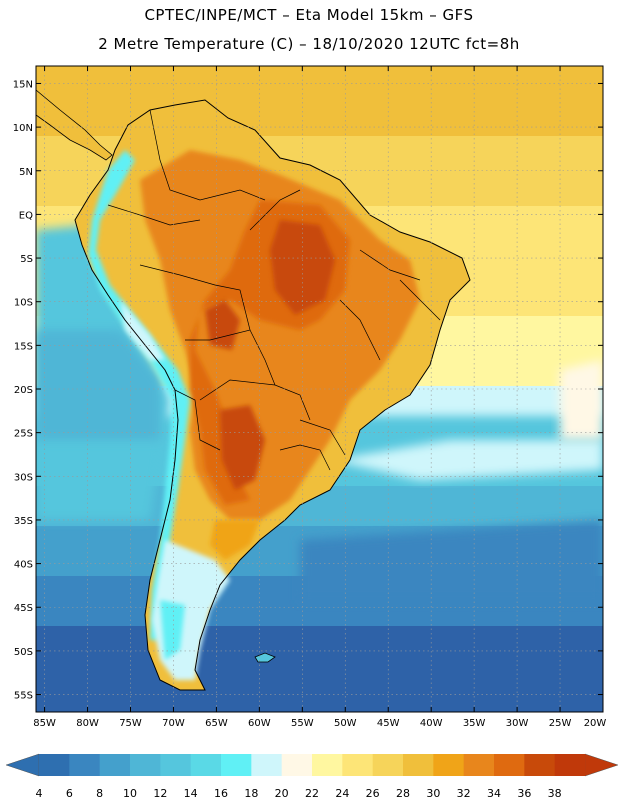  Describe the element at coordinates (87, 723) in the screenshot. I see `lon-tick-label: 80W` at that location.